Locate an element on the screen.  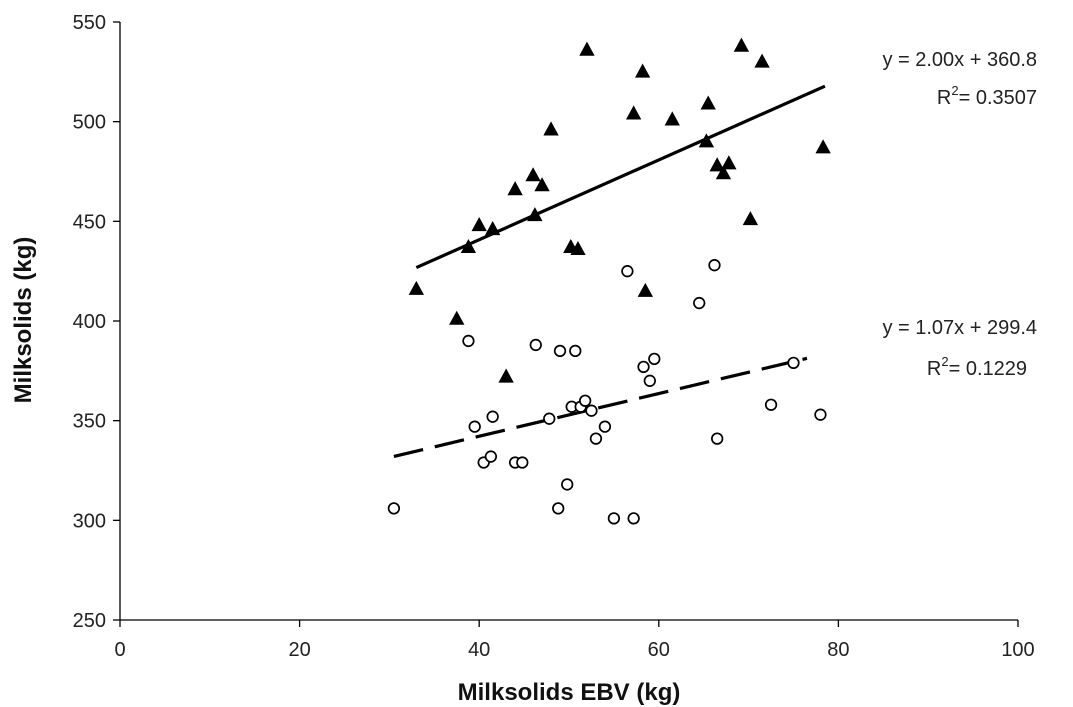
trendline-equation-triangles: y = 2.00x + 360.8 is located at coordinates (959, 60).